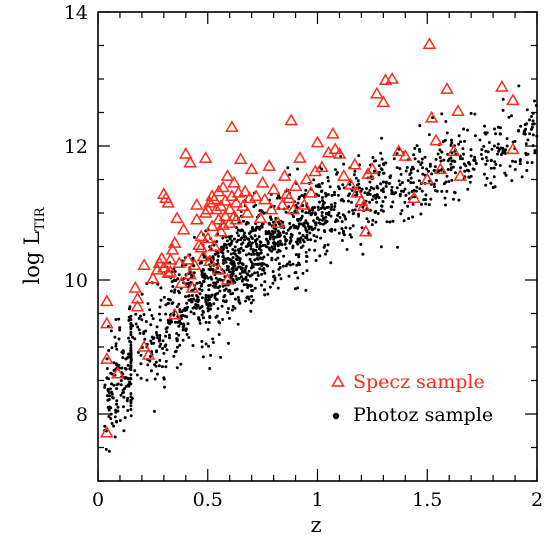  What do you see at coordinates (82, 415) in the screenshot?
I see `y-tick-label: 8` at bounding box center [82, 415].